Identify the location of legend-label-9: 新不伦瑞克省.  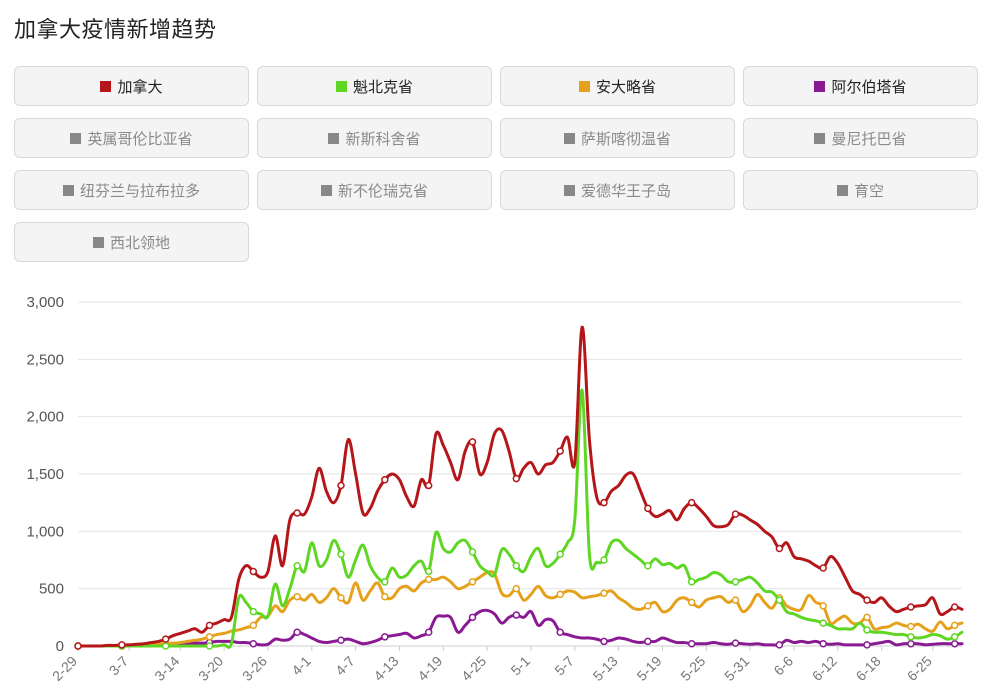
(382, 191).